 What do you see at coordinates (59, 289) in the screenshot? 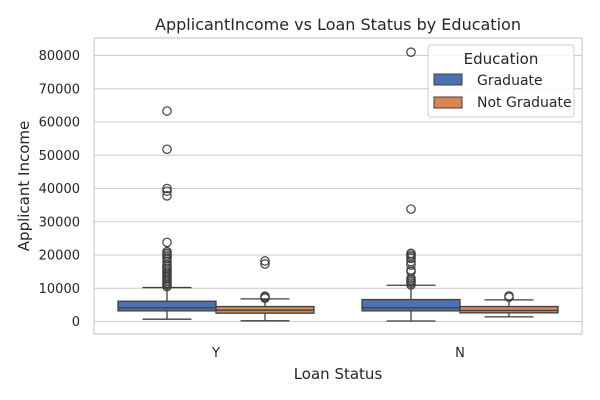
I see `y-tick-label: 10000` at bounding box center [59, 289].